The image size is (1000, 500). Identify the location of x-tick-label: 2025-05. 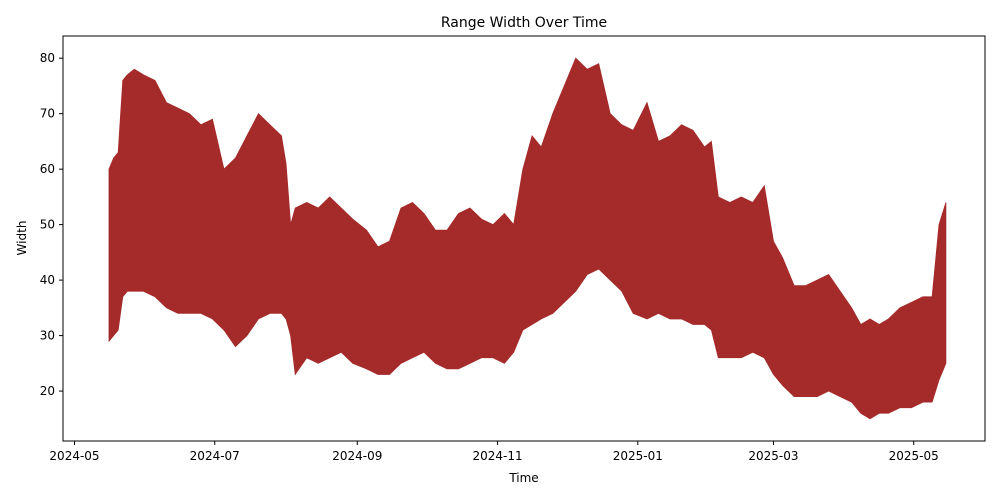
(914, 456).